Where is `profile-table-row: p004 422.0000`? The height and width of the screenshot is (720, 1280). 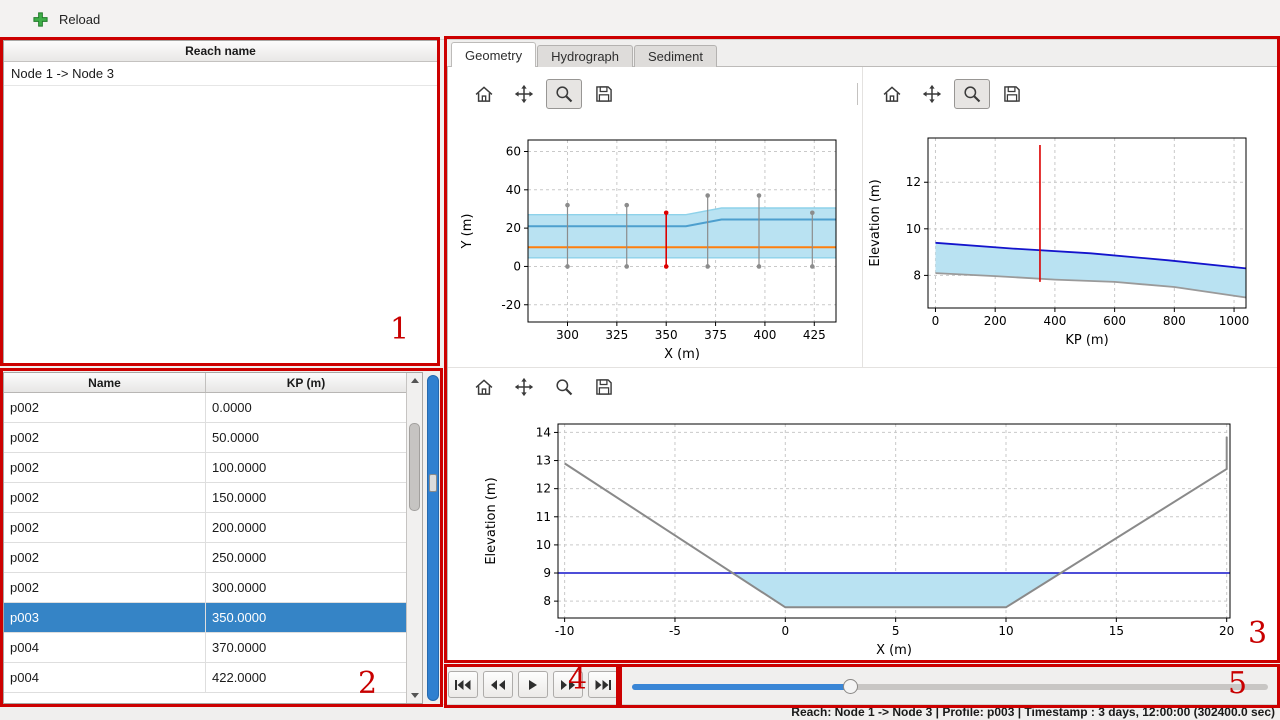
profile-table-row: p004 422.0000 is located at coordinates (205, 678).